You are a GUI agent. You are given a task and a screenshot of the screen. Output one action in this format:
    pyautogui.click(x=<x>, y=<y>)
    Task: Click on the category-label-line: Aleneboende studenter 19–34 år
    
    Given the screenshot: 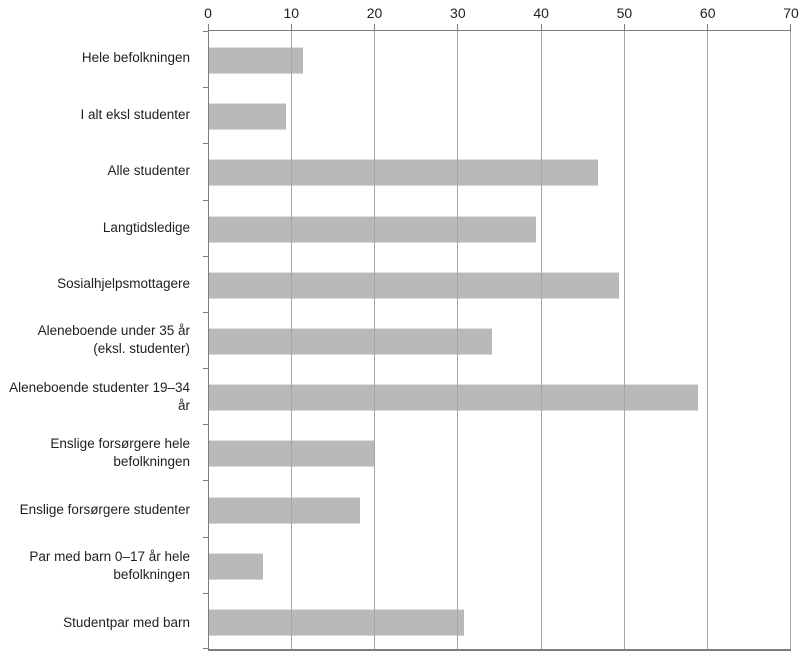 What is the action you would take?
    pyautogui.click(x=99, y=396)
    